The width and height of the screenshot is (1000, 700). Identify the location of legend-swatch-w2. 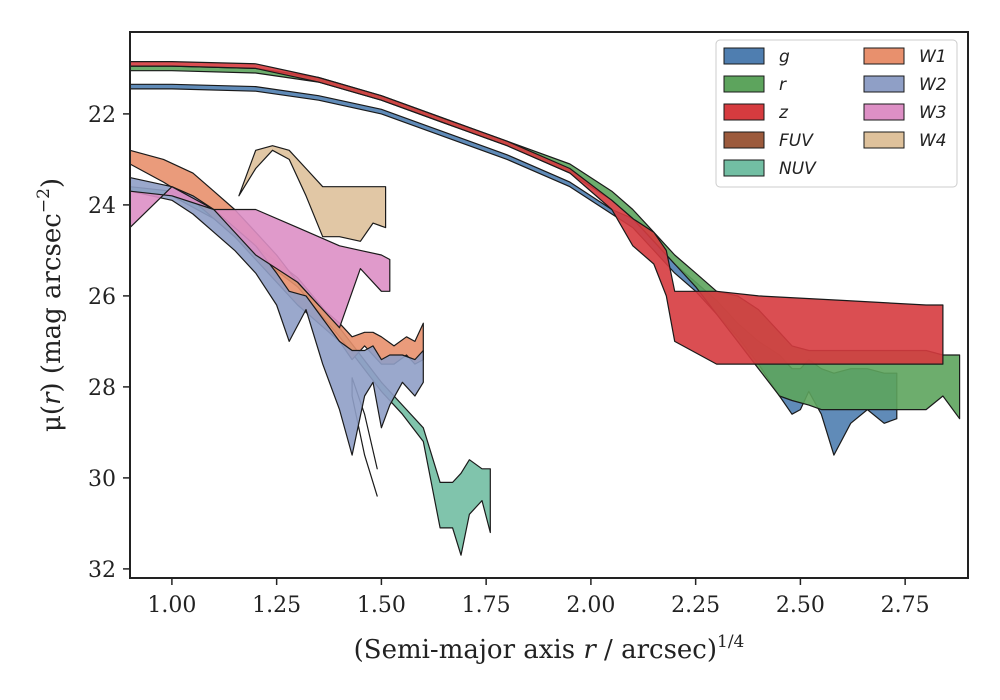
(884, 84).